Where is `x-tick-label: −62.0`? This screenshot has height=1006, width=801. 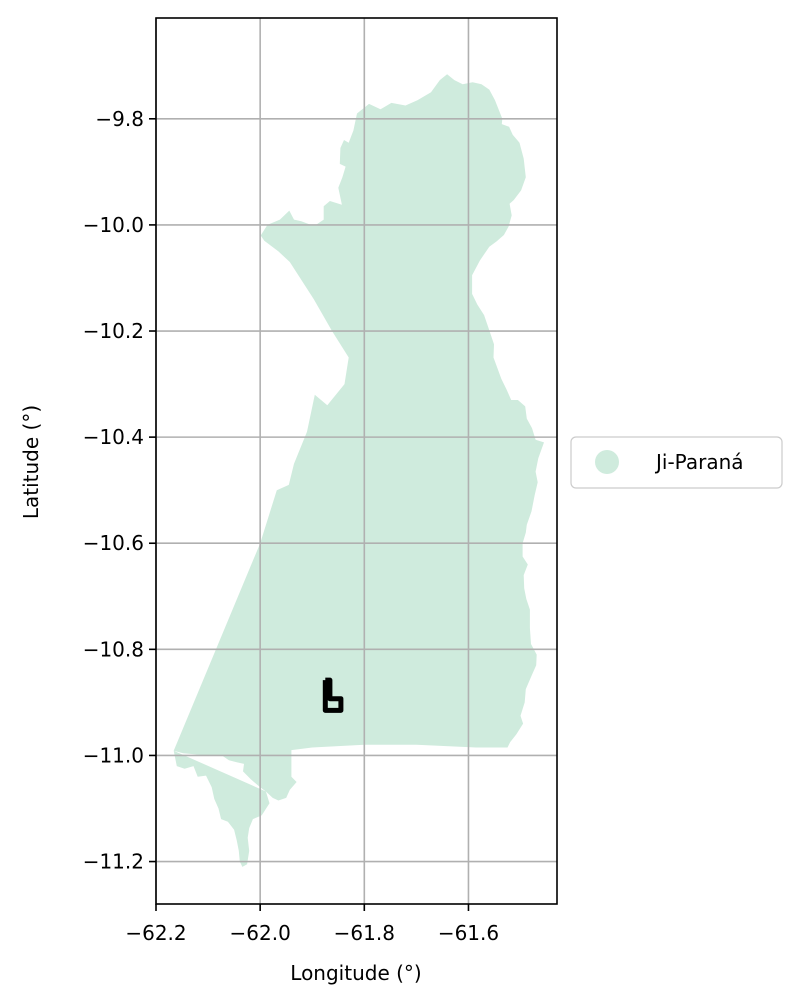
x-tick-label: −62.0 is located at coordinates (260, 933).